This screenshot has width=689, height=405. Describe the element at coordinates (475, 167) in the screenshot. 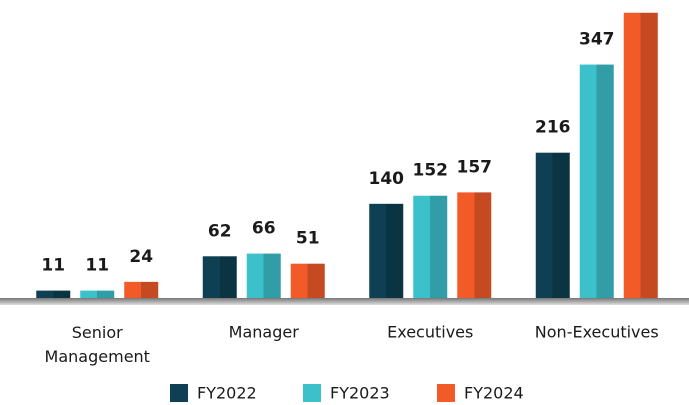

I see `value-label: 157` at that location.